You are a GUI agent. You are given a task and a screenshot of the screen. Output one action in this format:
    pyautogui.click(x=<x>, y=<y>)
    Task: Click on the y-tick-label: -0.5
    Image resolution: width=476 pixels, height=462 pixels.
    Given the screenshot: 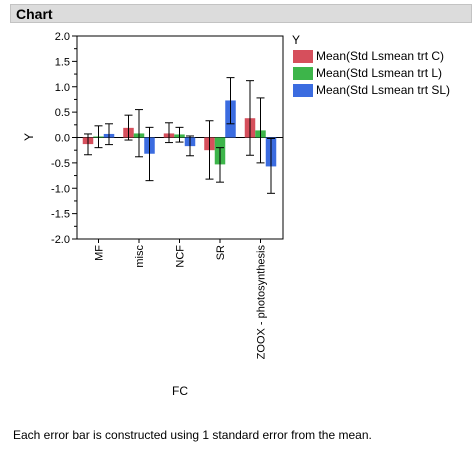 What is the action you would take?
    pyautogui.click(x=60, y=164)
    